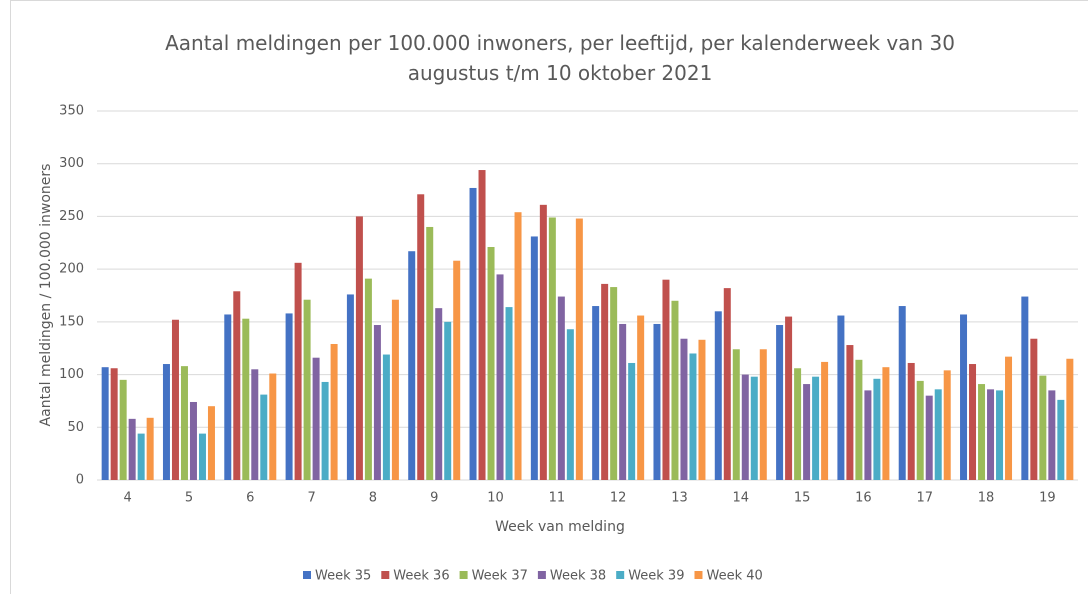  I want to click on x-tick-label: 14, so click(741, 498).